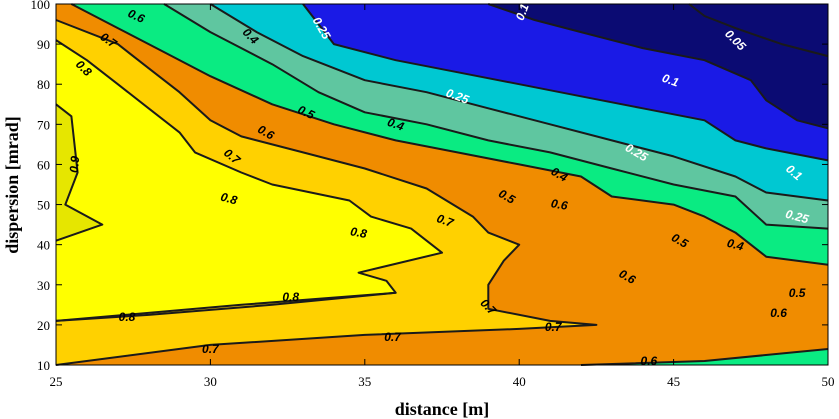 This screenshot has height=419, width=839. Describe the element at coordinates (56, 381) in the screenshot. I see `x-tick-label: 25` at that location.